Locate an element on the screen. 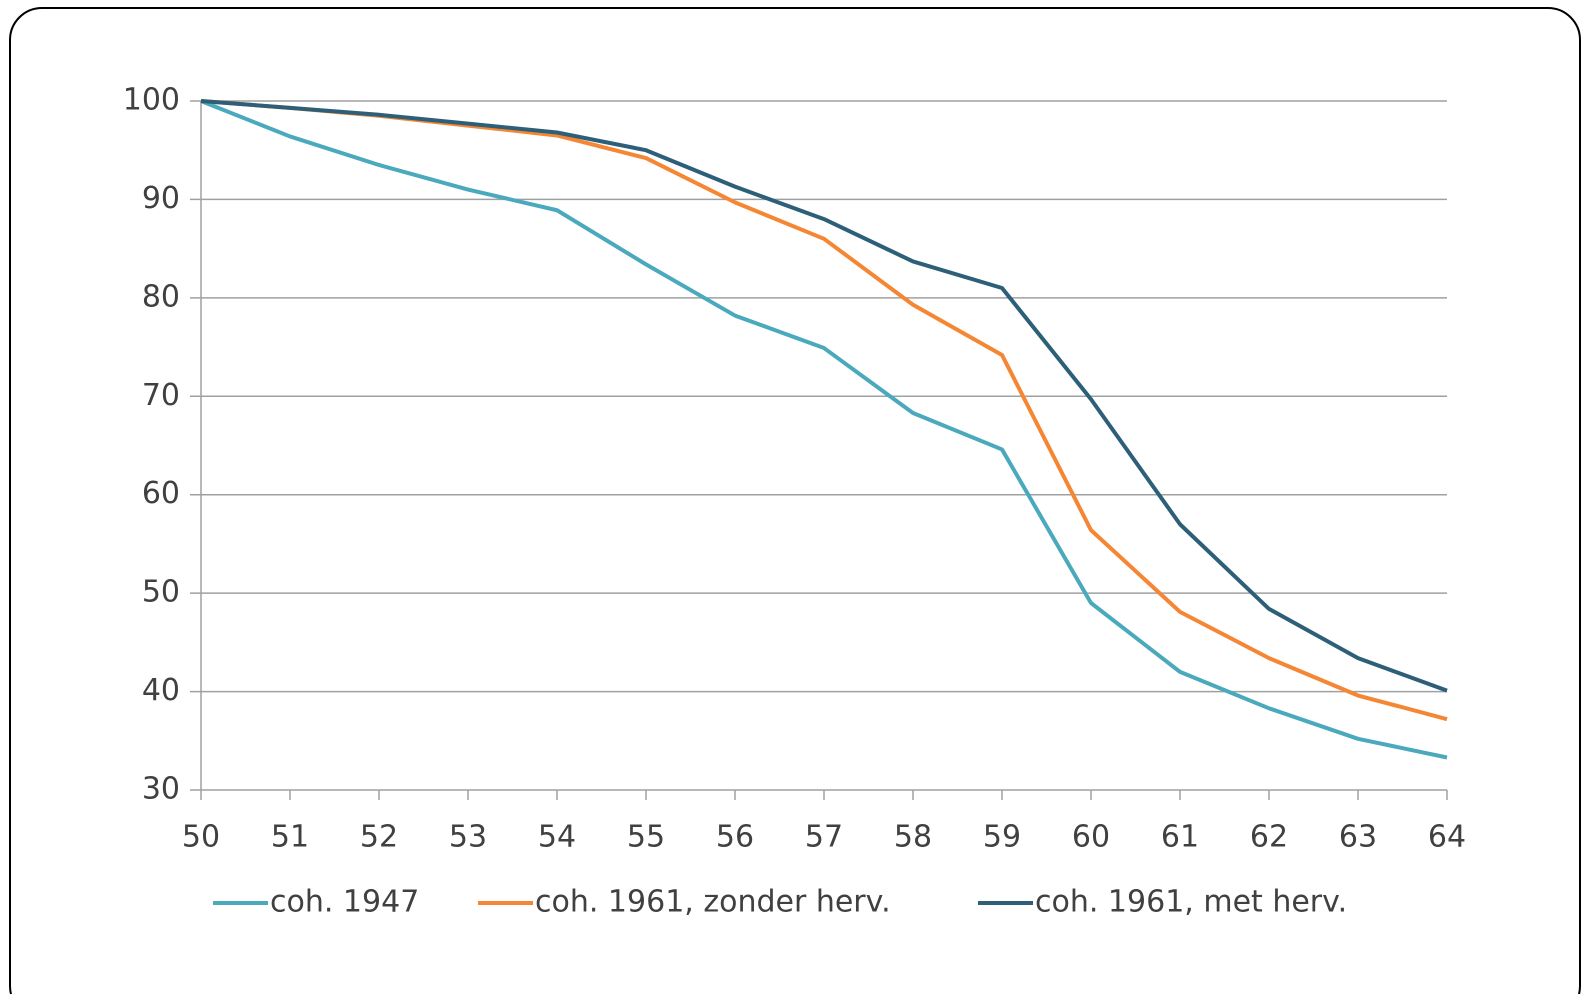 The height and width of the screenshot is (994, 1589). x-tick-label: 61 is located at coordinates (1180, 837).